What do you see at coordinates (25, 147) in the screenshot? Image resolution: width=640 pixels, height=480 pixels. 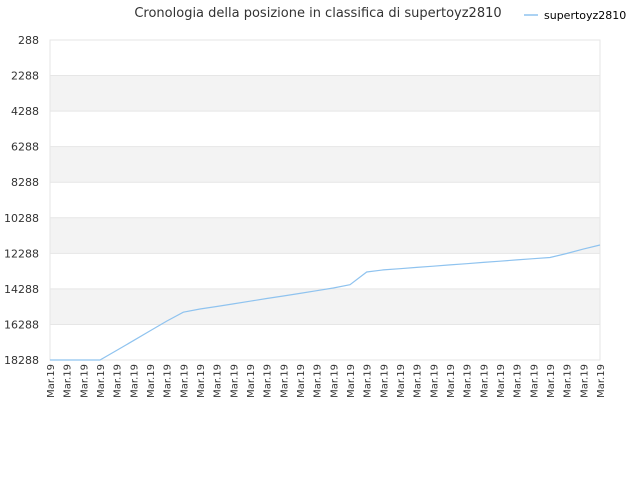 I see `y-tick-label: 6288` at bounding box center [25, 147].